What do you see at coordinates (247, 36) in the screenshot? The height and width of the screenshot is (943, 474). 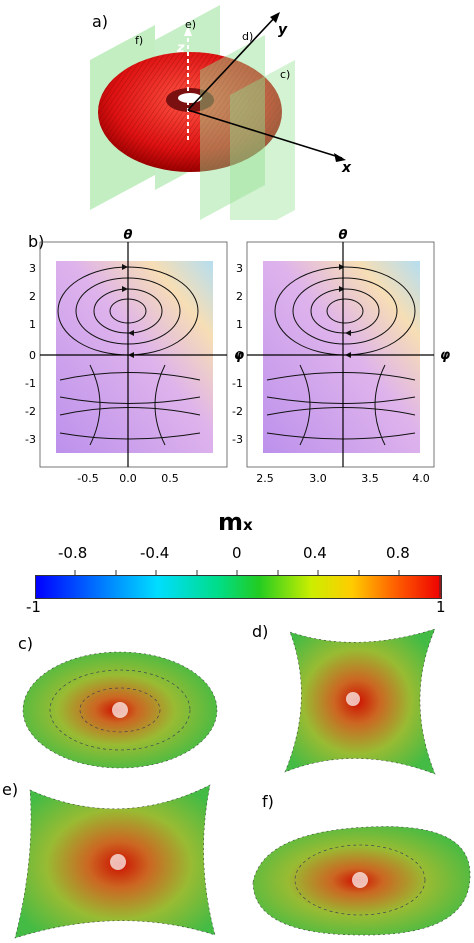 I see `plane-d-label: d)` at bounding box center [247, 36].